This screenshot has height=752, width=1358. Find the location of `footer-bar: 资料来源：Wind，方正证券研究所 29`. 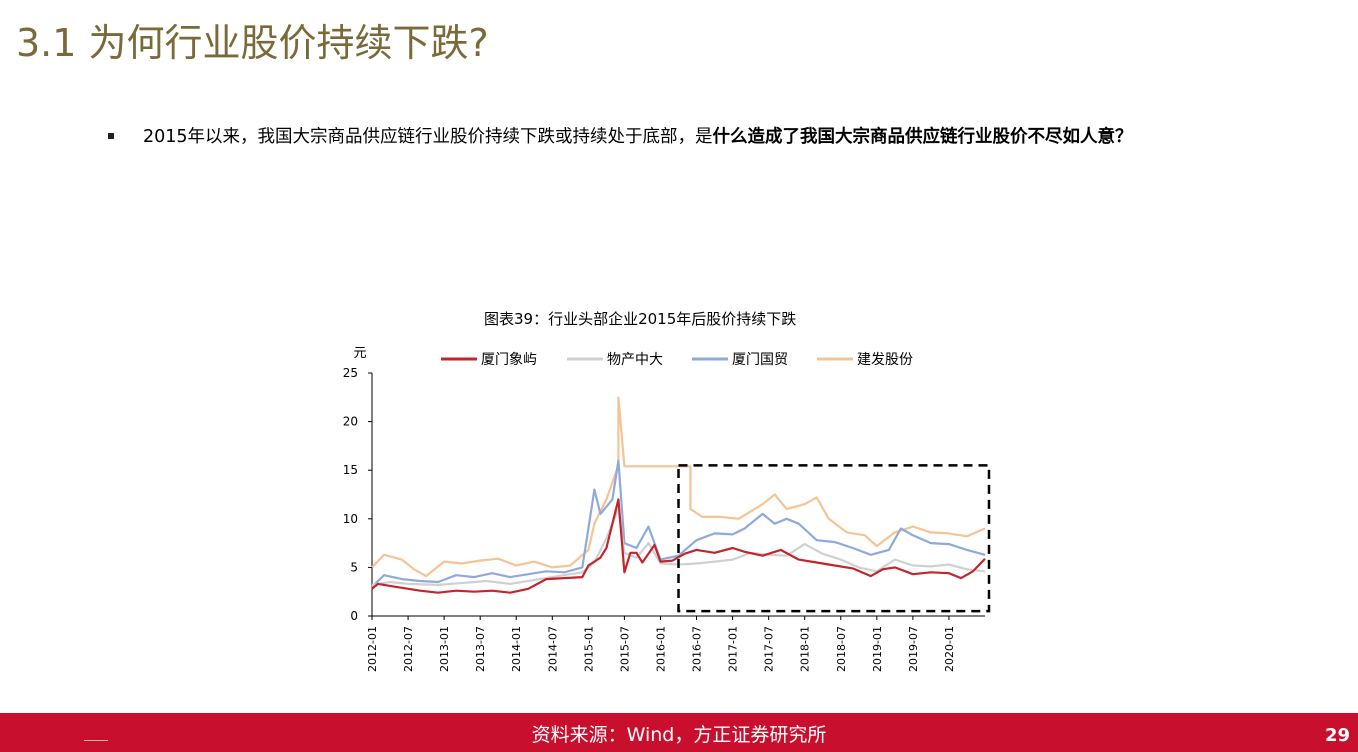

footer-bar: 资料来源：Wind，方正证券研究所 29 is located at coordinates (679, 732).